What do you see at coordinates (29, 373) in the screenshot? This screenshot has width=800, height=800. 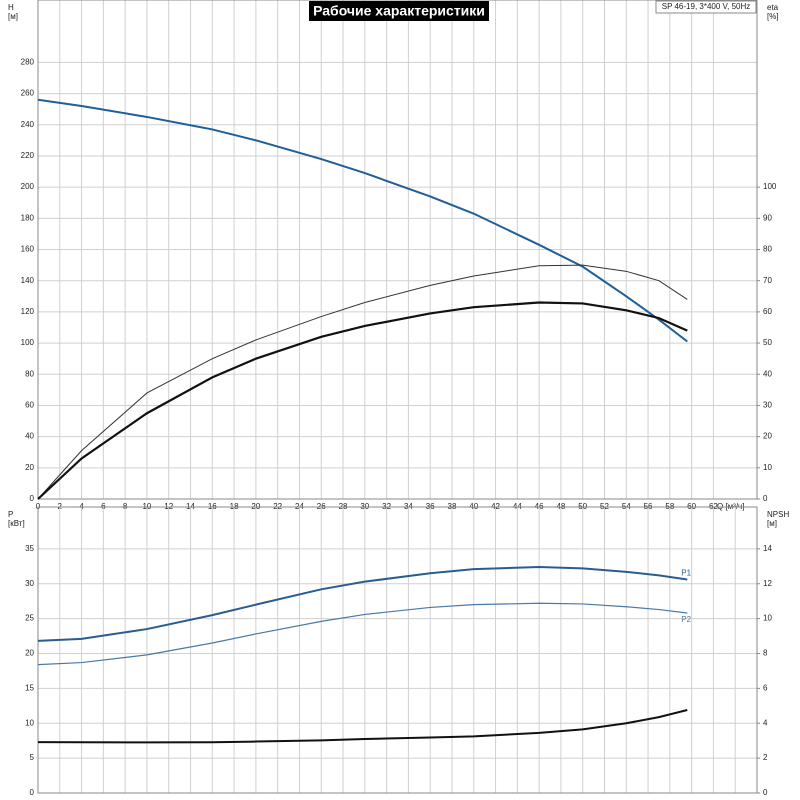 I see `y-tick-label: 80` at bounding box center [29, 373].